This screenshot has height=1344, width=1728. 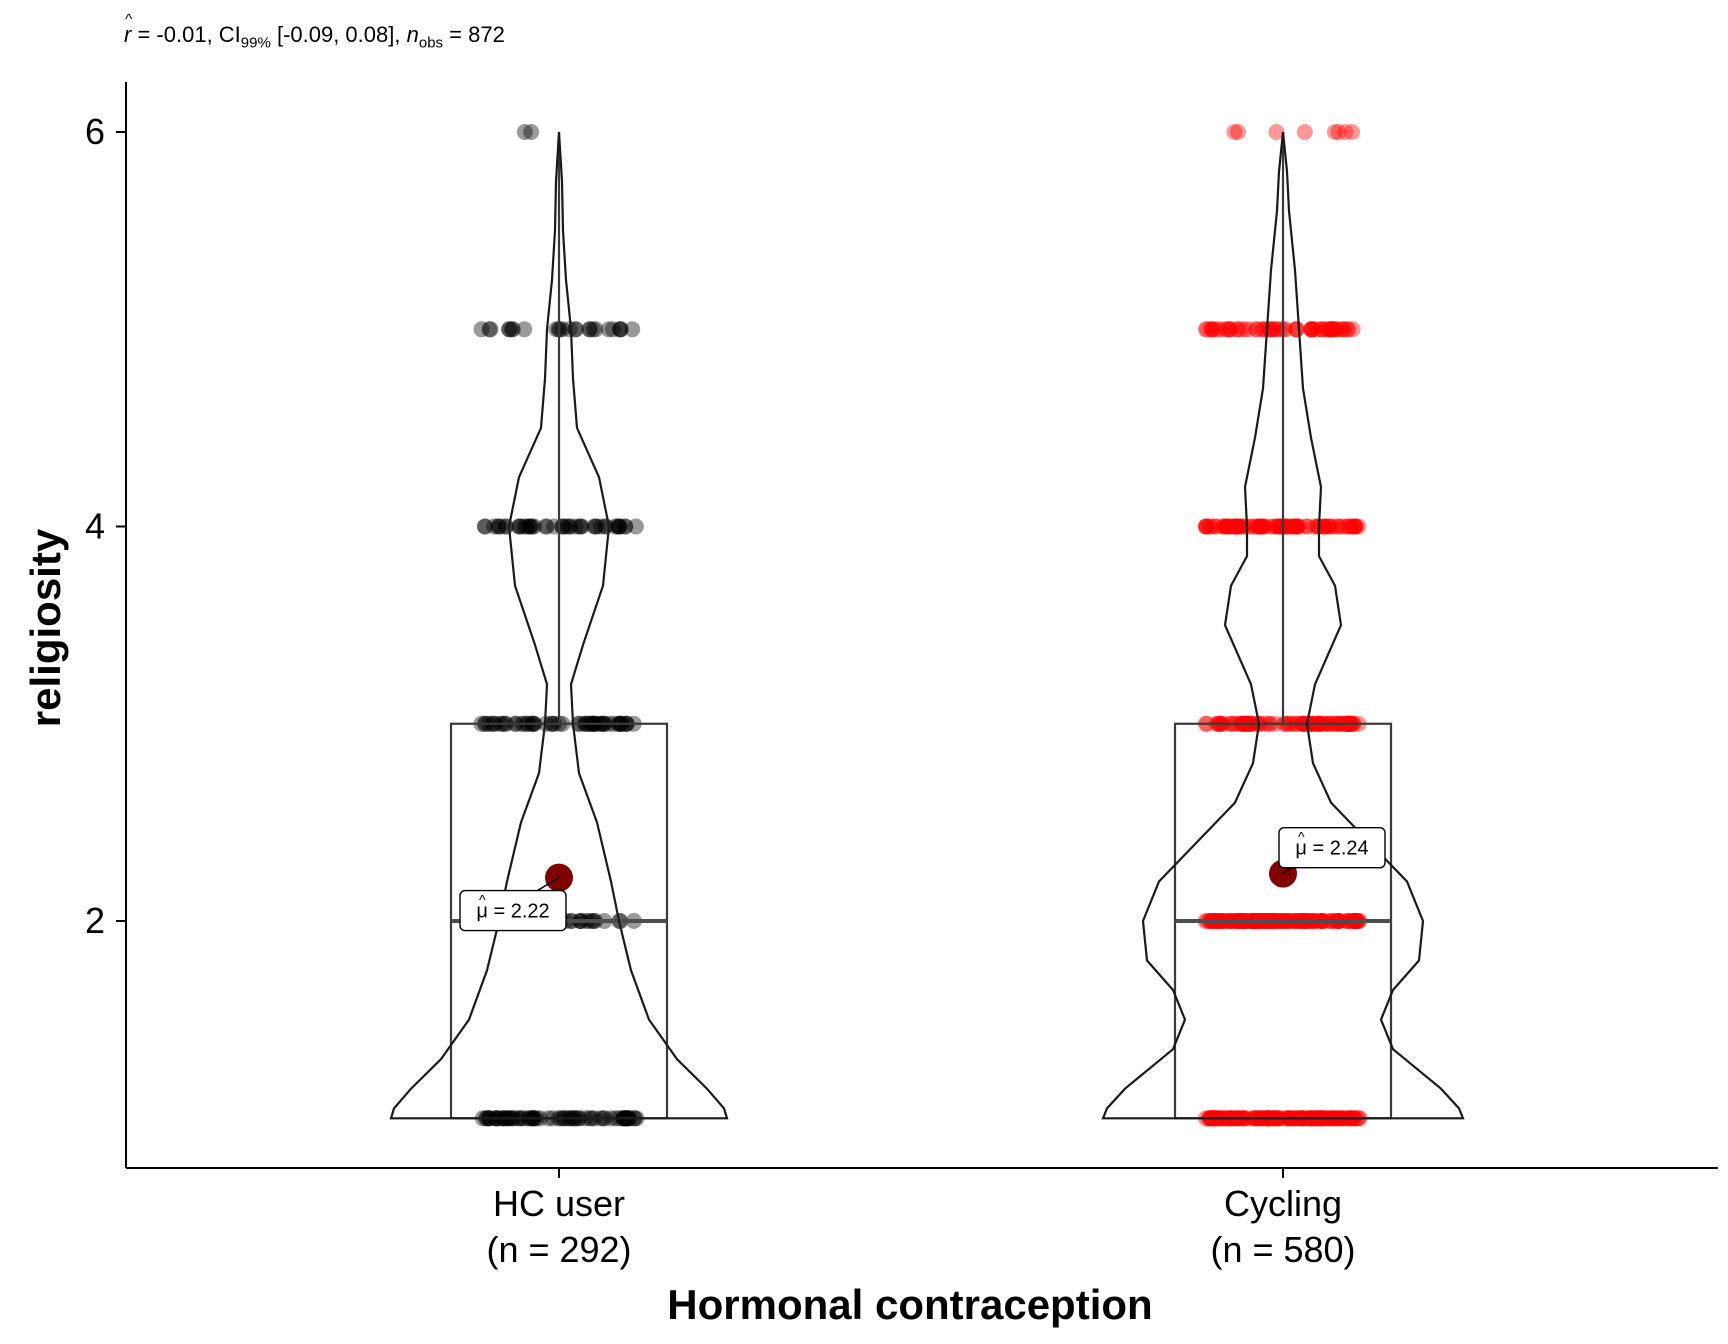 What do you see at coordinates (558, 1249) in the screenshot?
I see `x-tick-n-label: (n = 292)` at bounding box center [558, 1249].